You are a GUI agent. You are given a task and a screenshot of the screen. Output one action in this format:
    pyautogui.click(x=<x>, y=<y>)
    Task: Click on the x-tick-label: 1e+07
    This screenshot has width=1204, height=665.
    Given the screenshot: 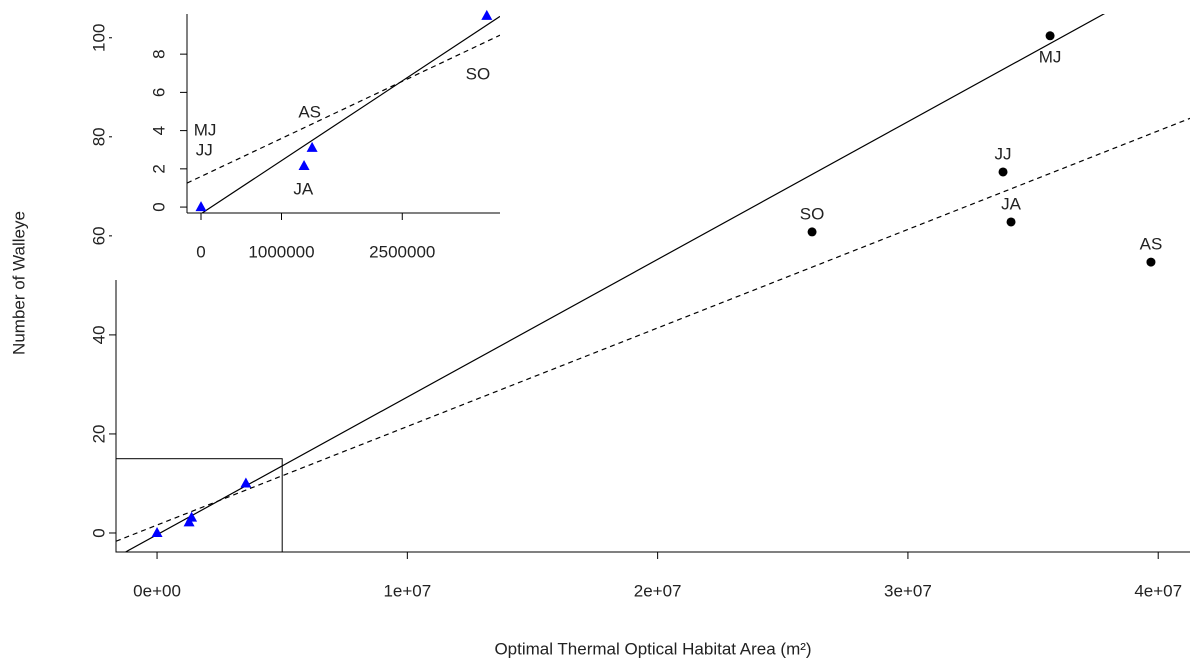 What is the action you would take?
    pyautogui.click(x=407, y=590)
    